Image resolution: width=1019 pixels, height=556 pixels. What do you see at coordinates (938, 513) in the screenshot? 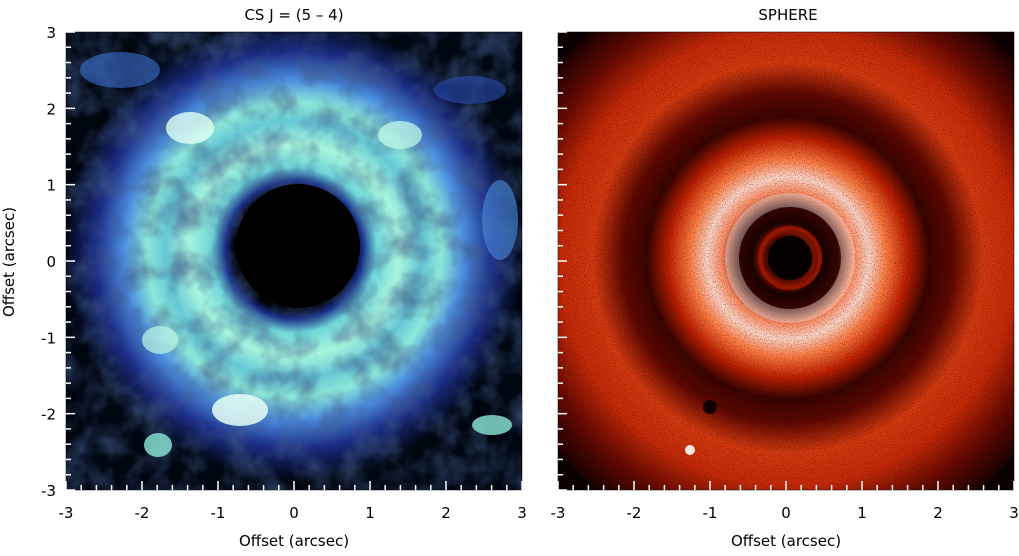
I see `sphere-x-tick-label: 2` at bounding box center [938, 513].